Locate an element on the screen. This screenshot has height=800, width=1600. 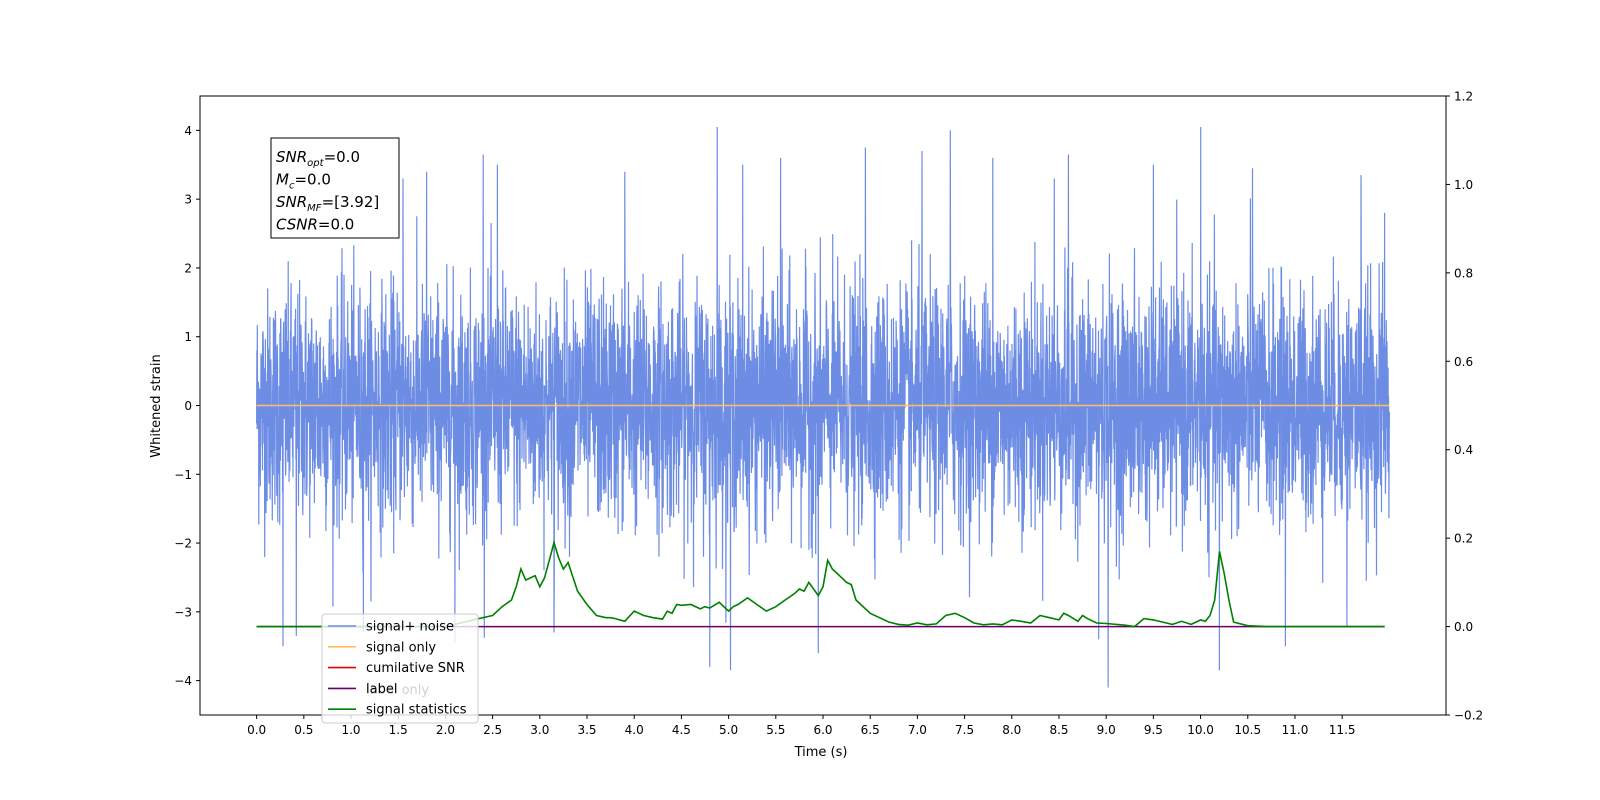
annotation-subscript: opt is located at coordinates (315, 163).